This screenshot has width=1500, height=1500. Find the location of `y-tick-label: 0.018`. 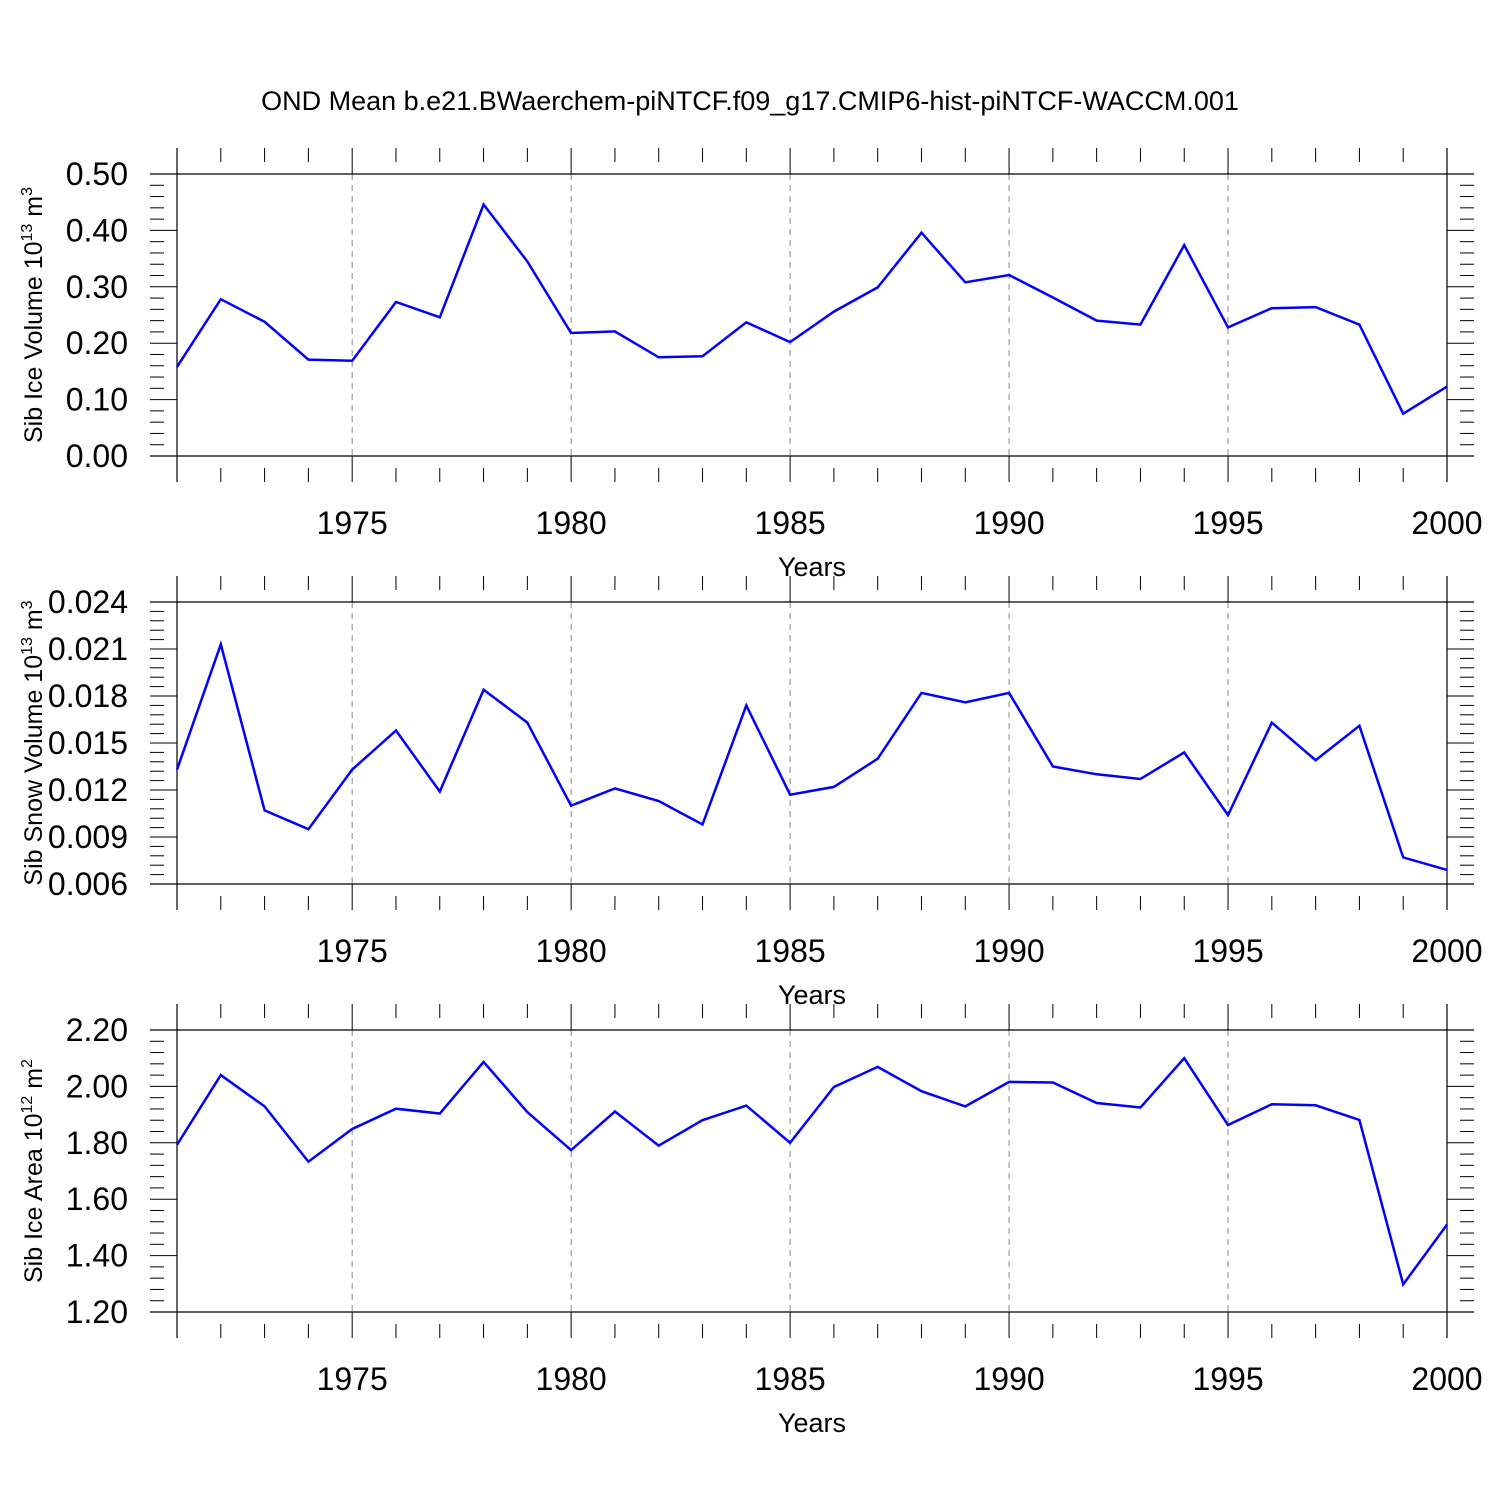

y-tick-label: 0.018 is located at coordinates (88, 696).